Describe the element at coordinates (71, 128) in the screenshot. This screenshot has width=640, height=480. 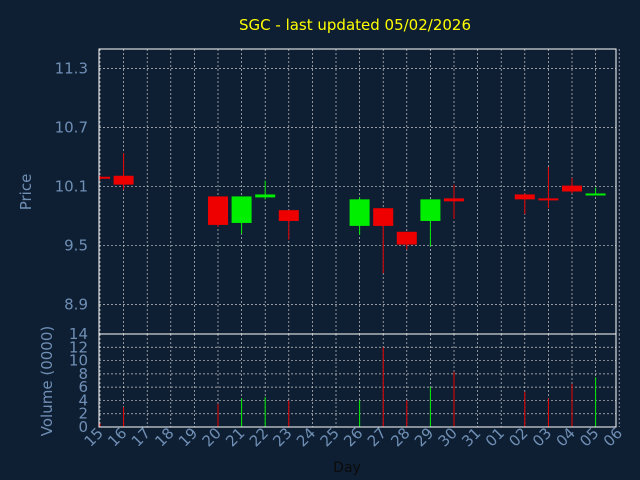
I see `price-tick-label: 10.7` at that location.